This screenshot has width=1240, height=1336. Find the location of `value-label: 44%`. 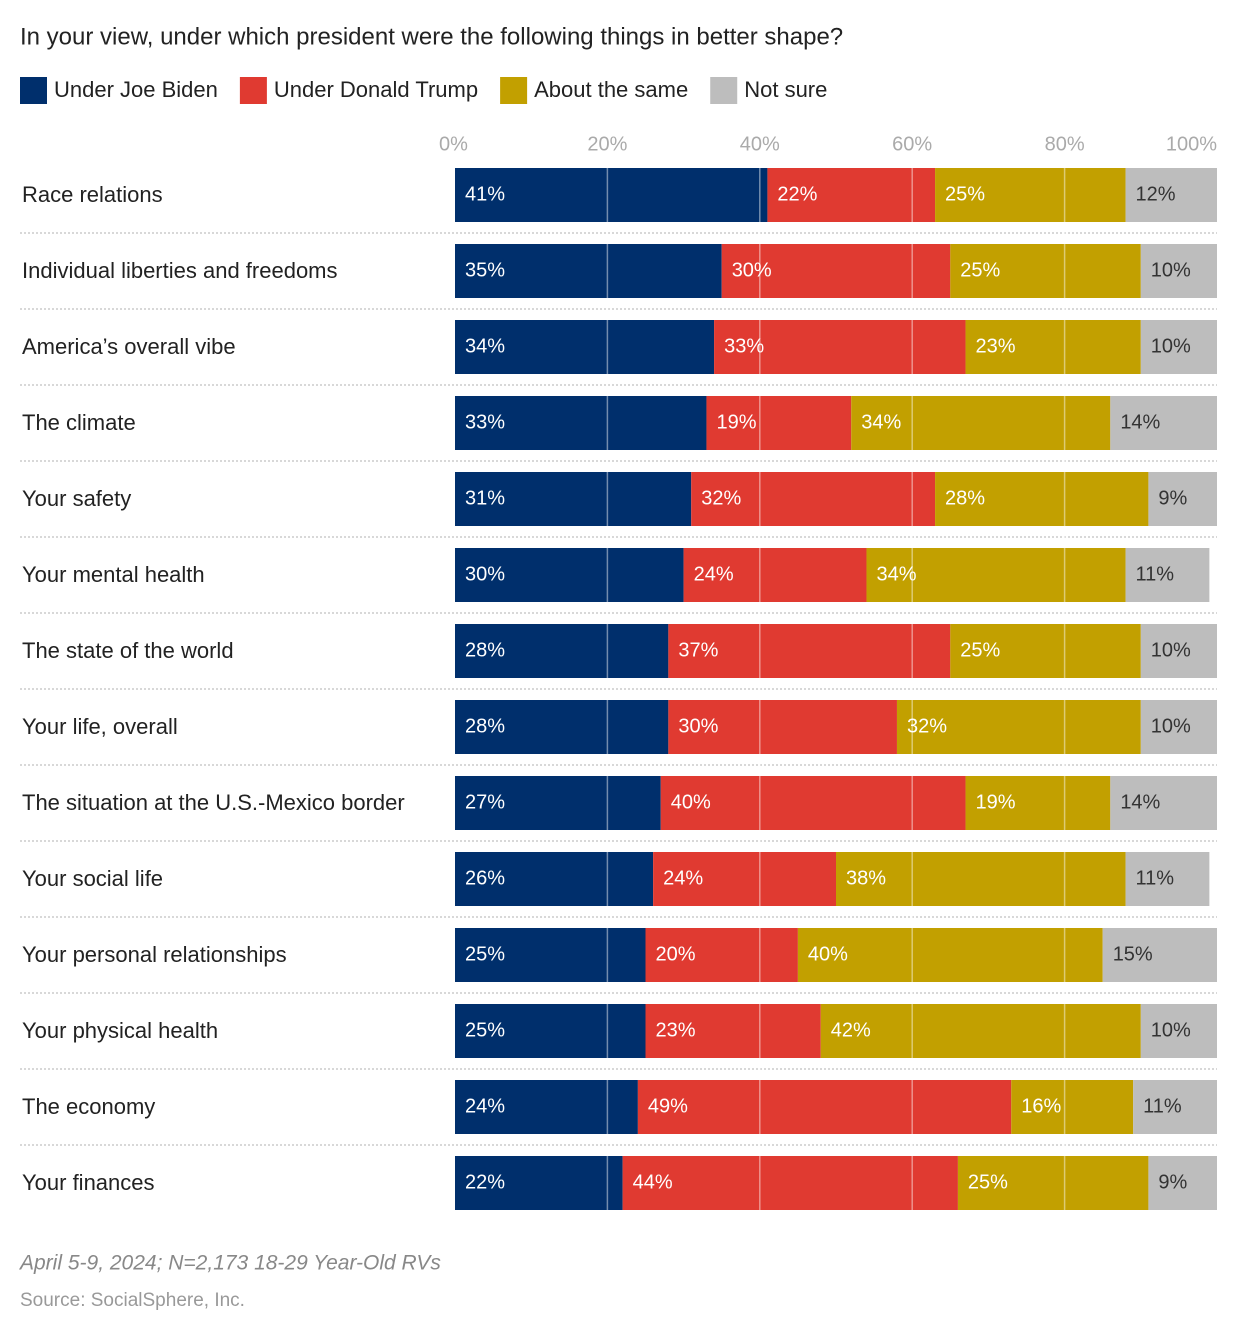

value-label: 44% is located at coordinates (653, 1182).